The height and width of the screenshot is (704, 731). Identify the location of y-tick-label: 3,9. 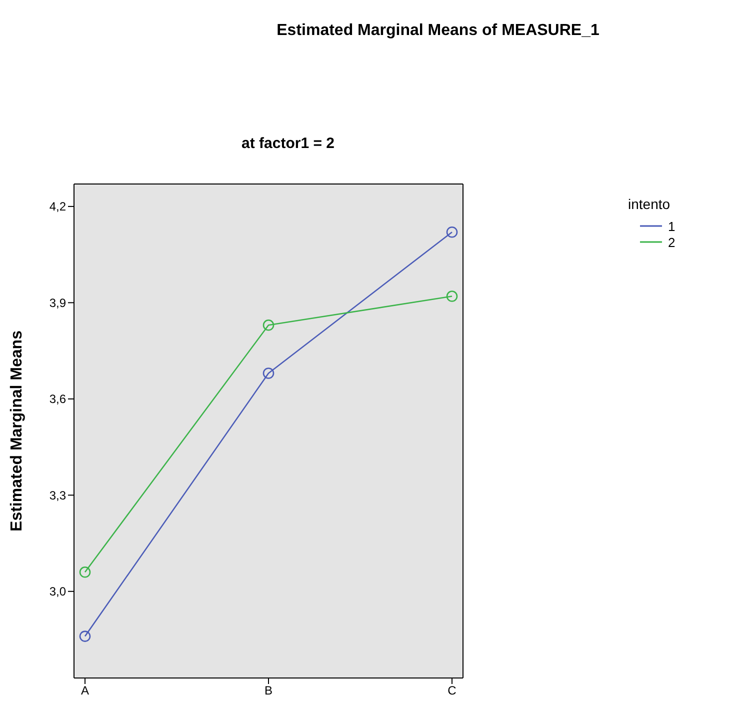
(57, 303).